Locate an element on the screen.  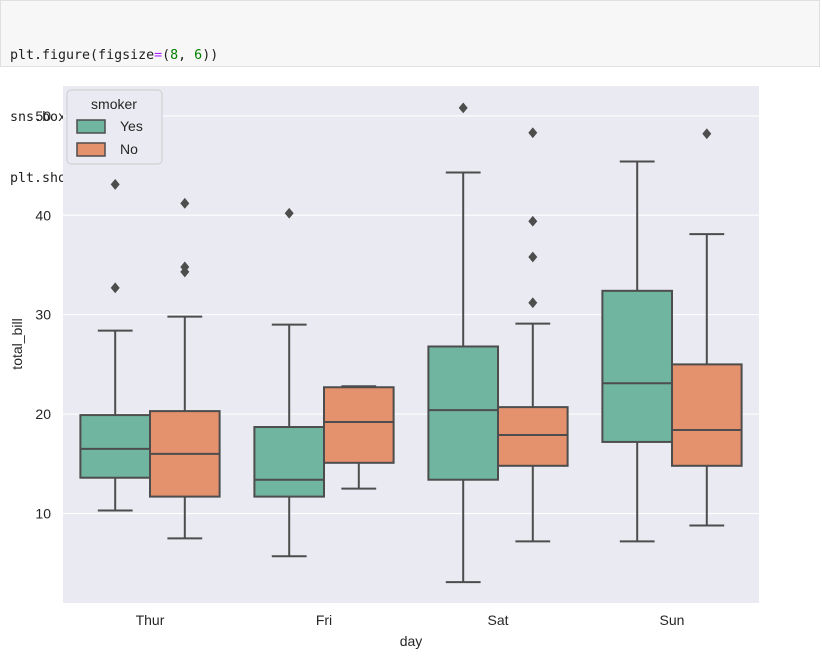
legend-label: Yes is located at coordinates (131, 126).